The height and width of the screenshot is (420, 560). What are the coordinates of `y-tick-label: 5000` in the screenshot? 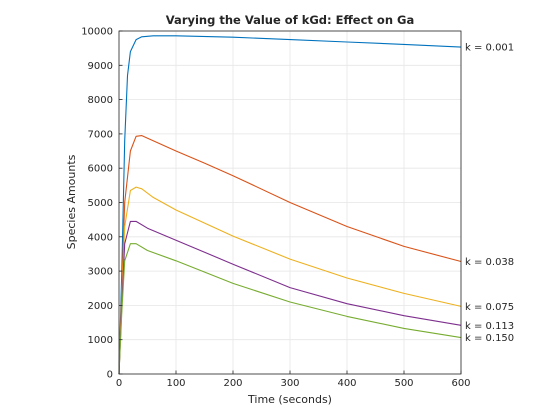 It's located at (100, 203).